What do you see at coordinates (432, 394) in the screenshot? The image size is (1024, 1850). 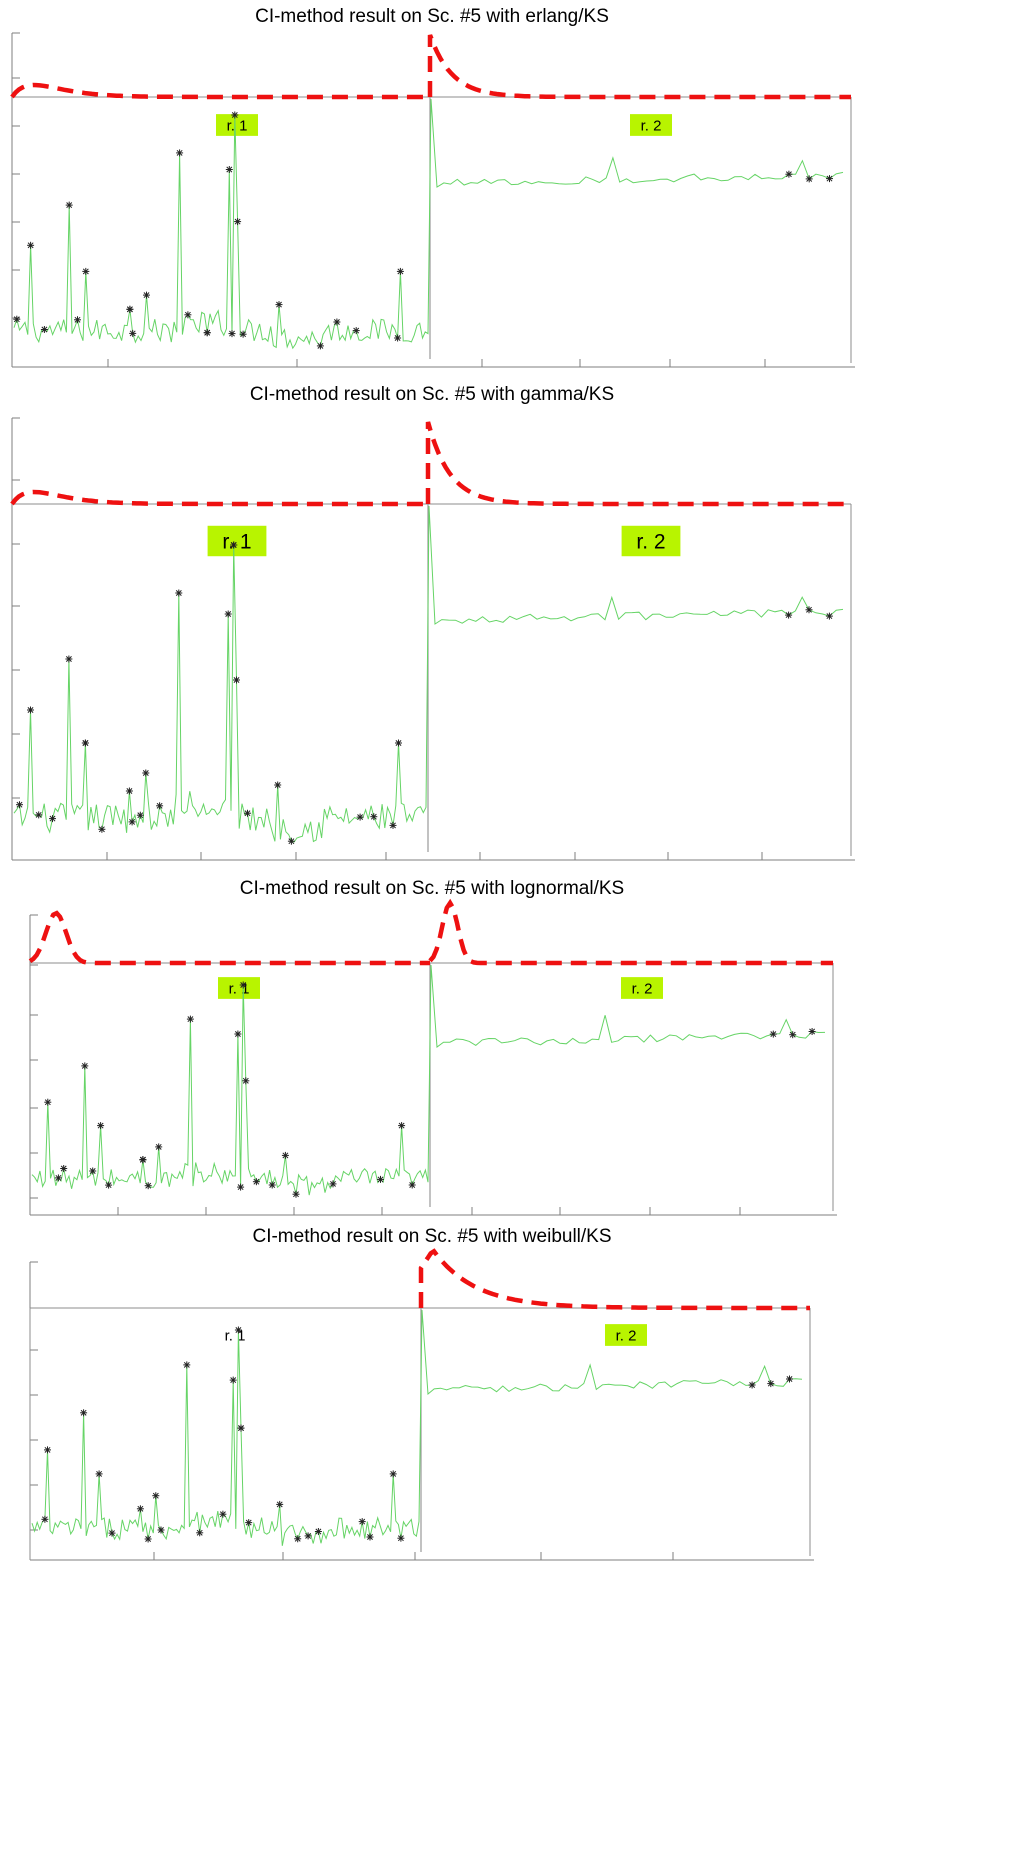 I see `panel-title: CI-method result on Sc. #5 with gamma/KS` at bounding box center [432, 394].